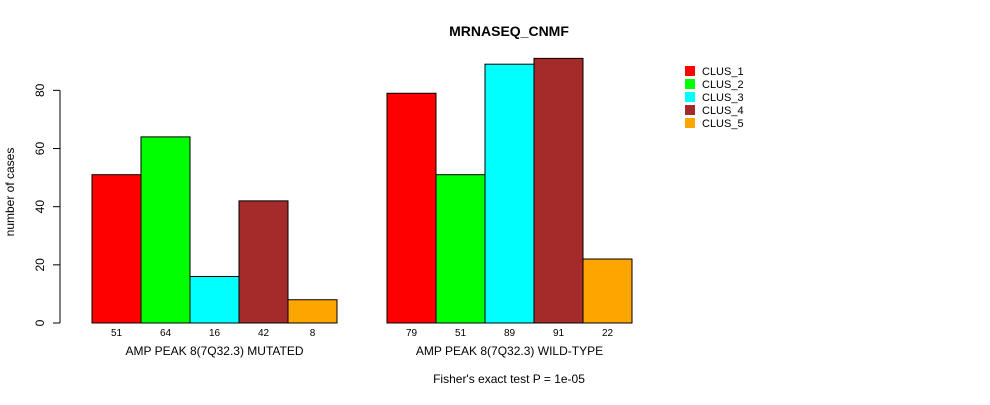 The height and width of the screenshot is (405, 990). I want to click on fisher-test-footnote: Fisher's exact test P = 1e-05, so click(509, 379).